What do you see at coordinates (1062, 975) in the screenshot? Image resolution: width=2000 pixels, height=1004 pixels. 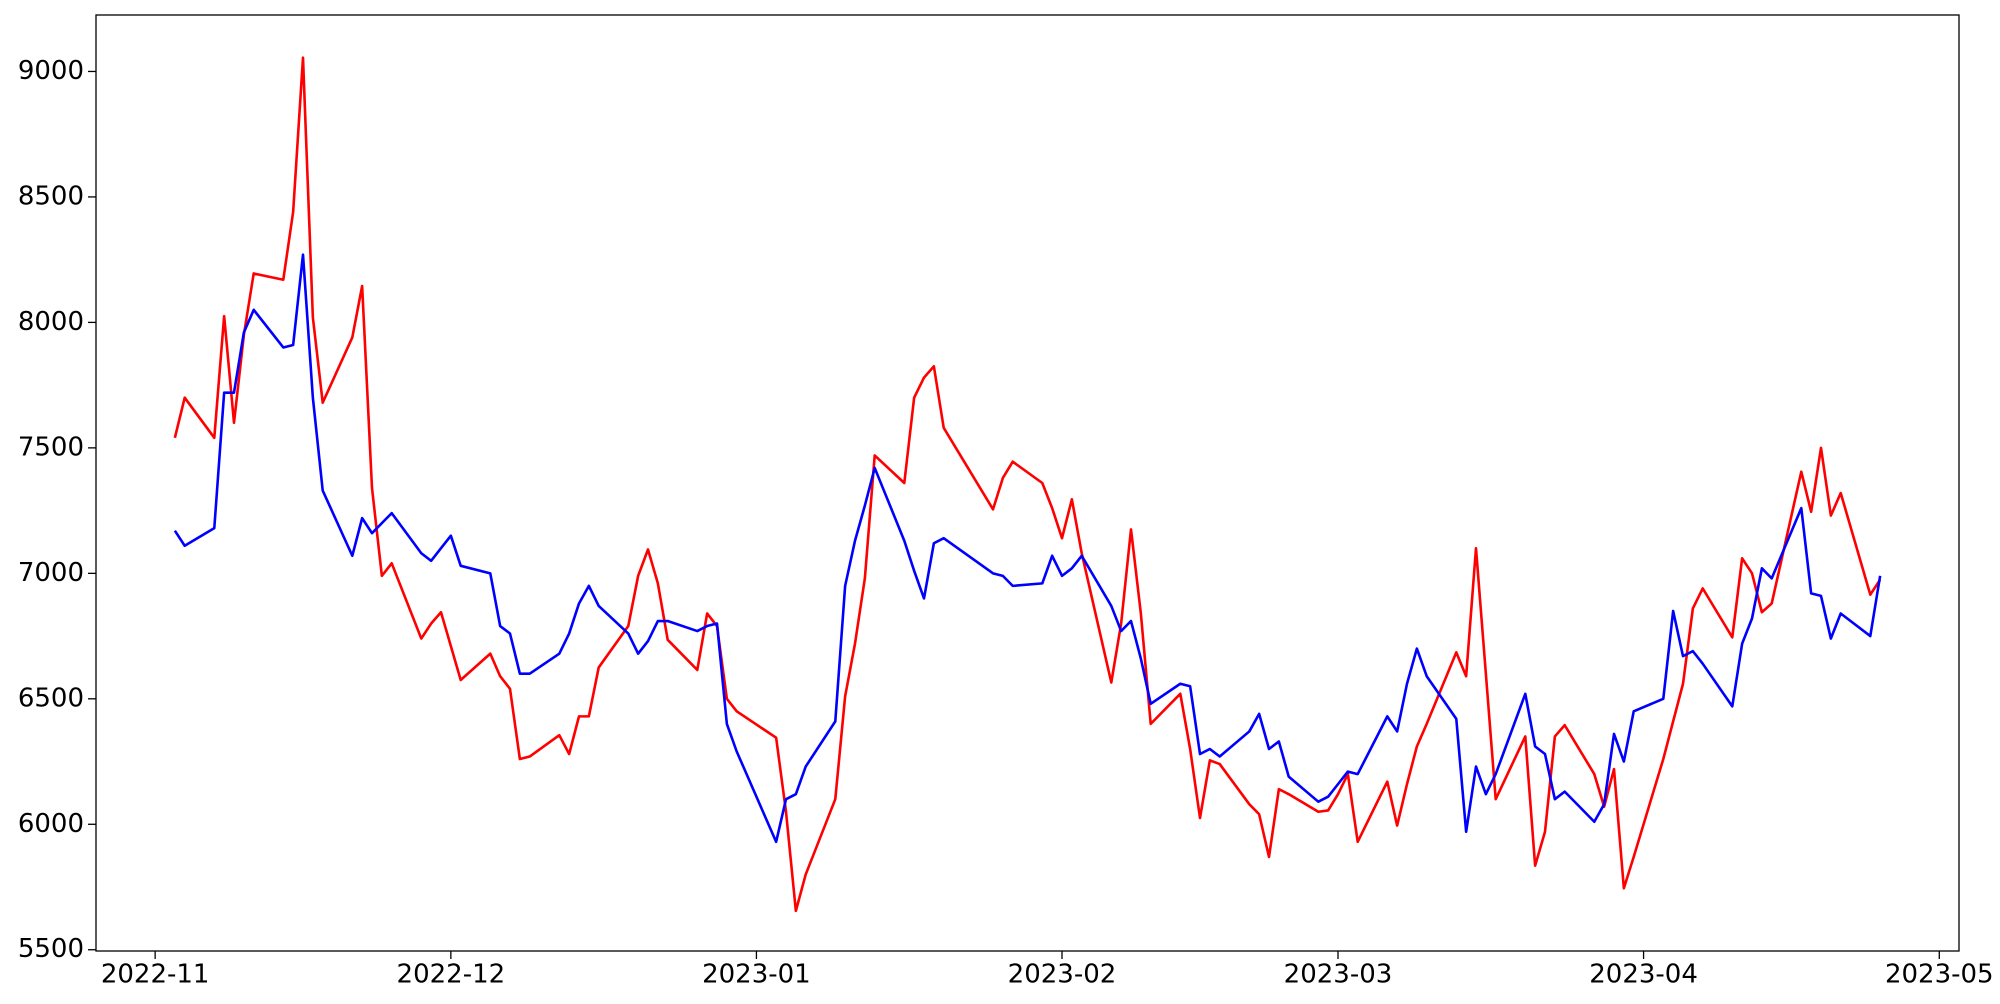 I see `x-tick-label: 2023-02` at bounding box center [1062, 975].